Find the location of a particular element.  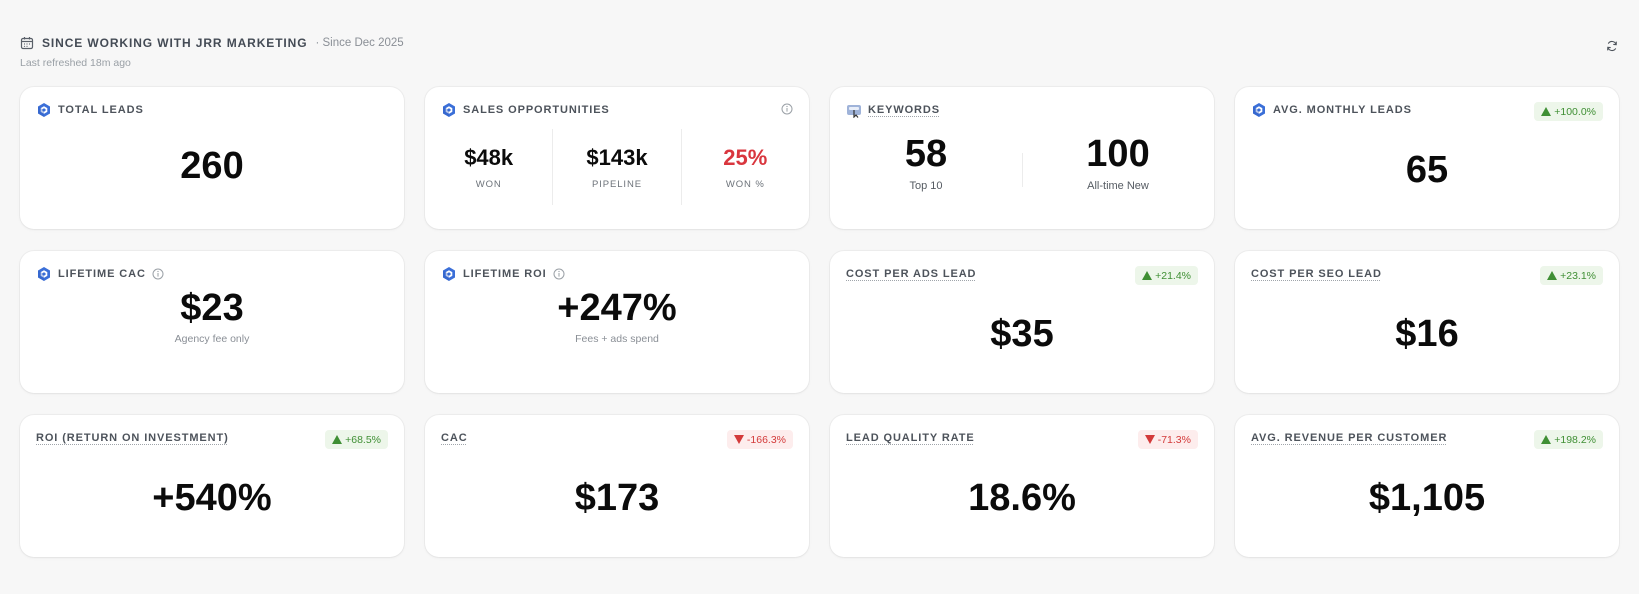

lifetime-roi-card: LIFETIME ROI +247% Fees + ads spend is located at coordinates (617, 322).